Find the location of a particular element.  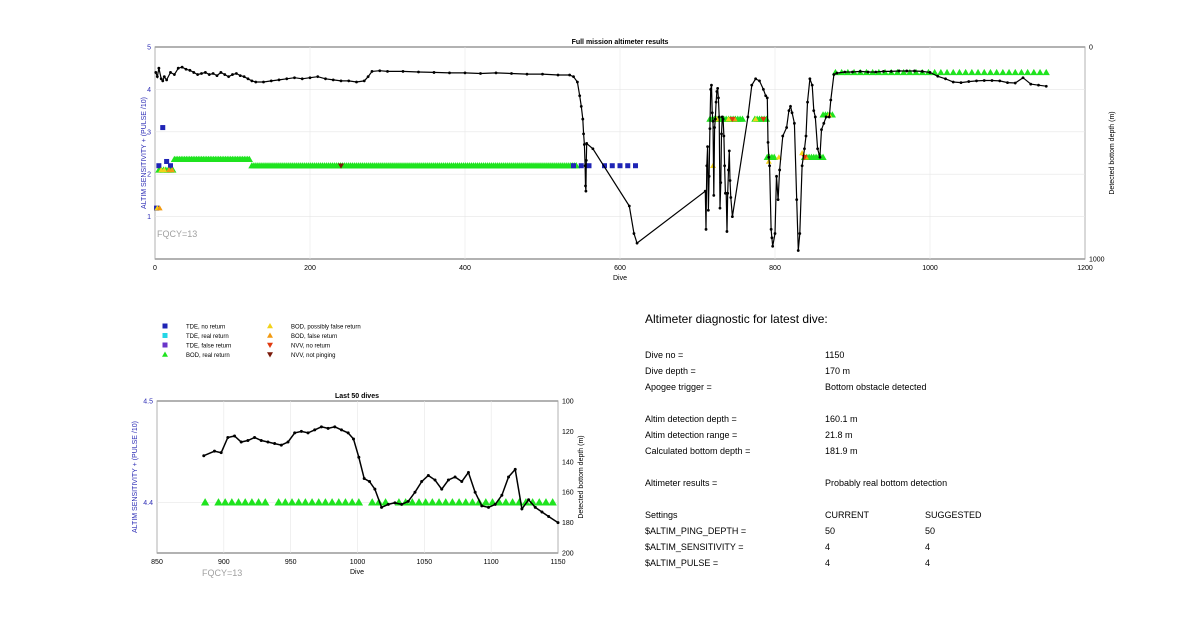

setting-suggested: 4 is located at coordinates (928, 547).